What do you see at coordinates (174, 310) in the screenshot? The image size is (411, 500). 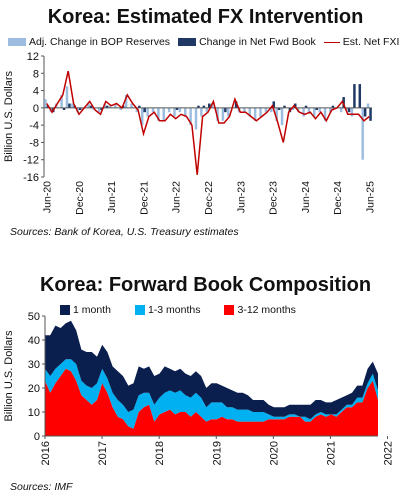 I see `legend-label: 1-3 months` at bounding box center [174, 310].